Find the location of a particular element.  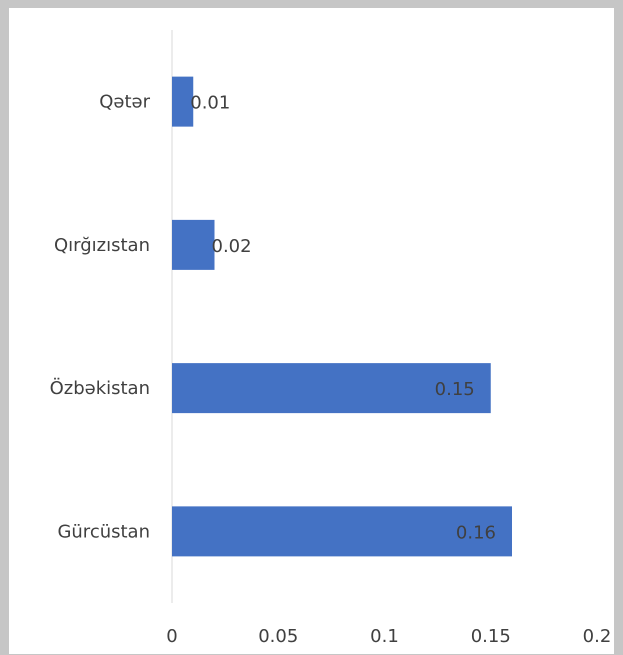

y-tick-label: Özbəkistan is located at coordinates (100, 388).